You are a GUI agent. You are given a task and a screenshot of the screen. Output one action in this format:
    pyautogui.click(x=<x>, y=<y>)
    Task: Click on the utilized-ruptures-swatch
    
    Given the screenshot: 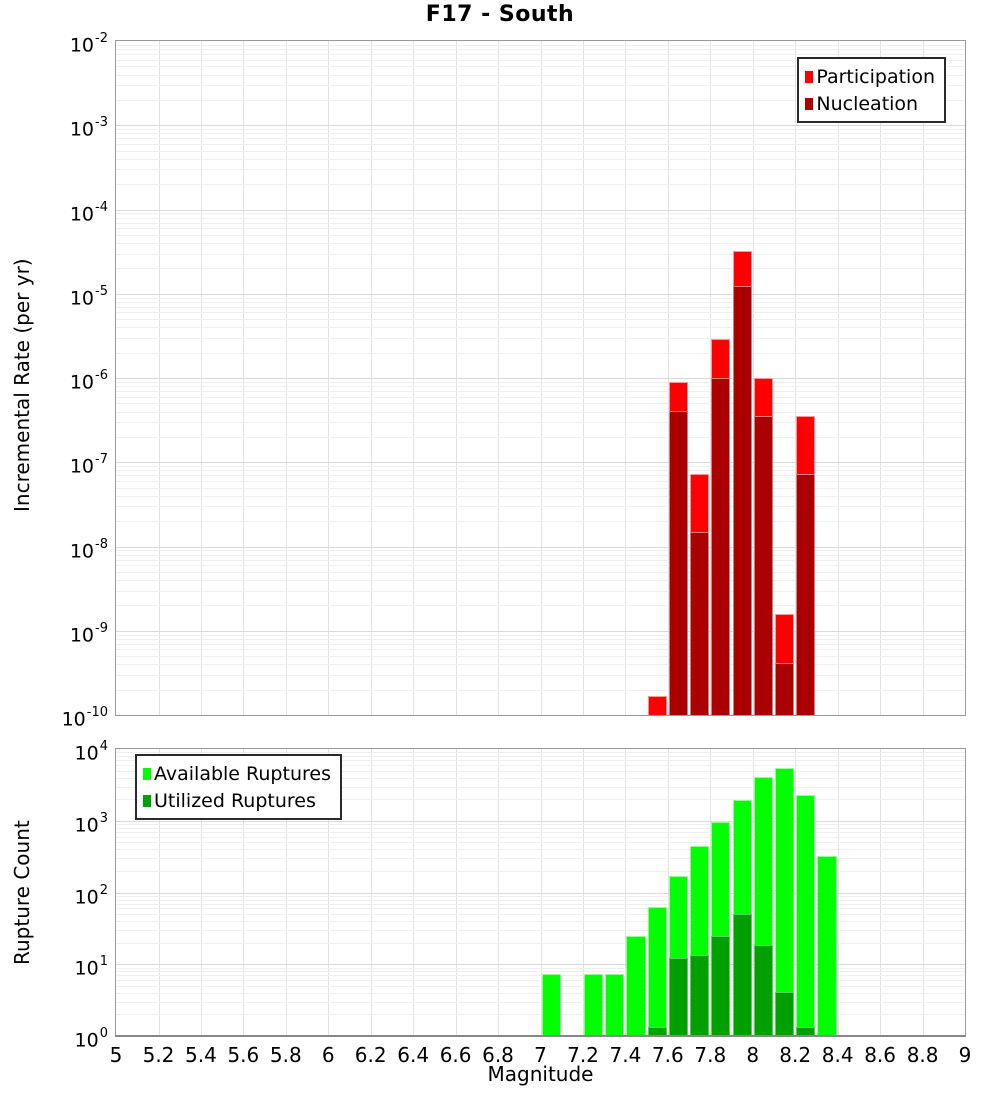 What is the action you would take?
    pyautogui.click(x=147, y=800)
    